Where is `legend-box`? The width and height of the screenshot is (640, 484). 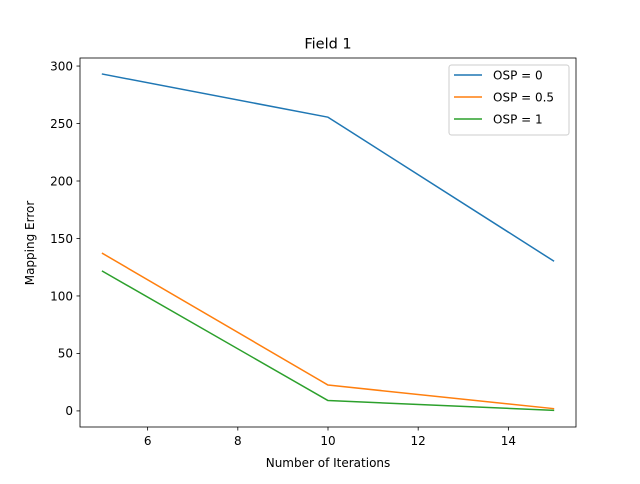
legend-box is located at coordinates (509, 100).